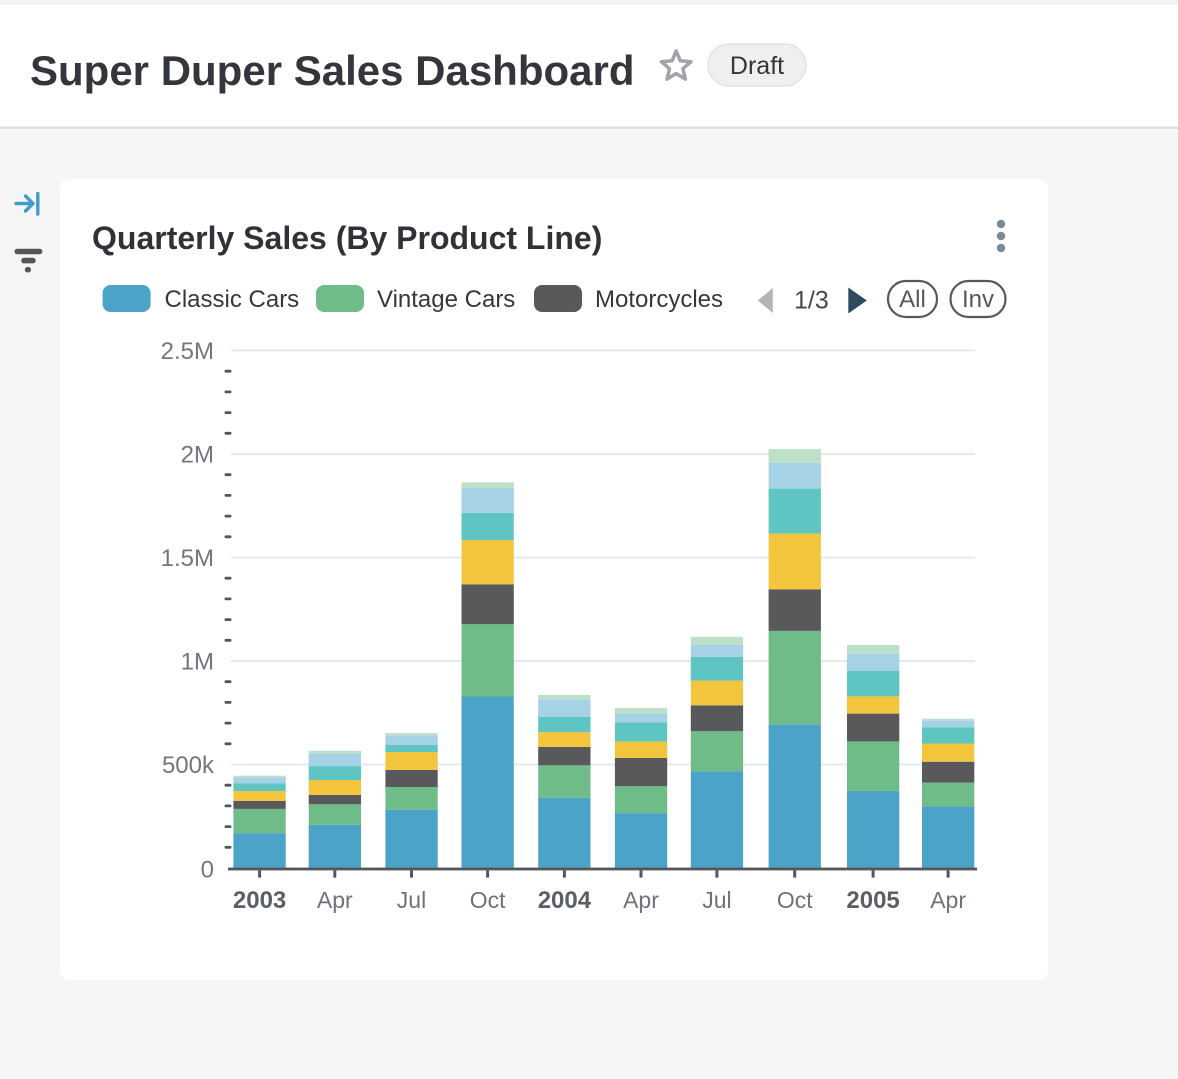 The image size is (1178, 1079). Describe the element at coordinates (659, 299) in the screenshot. I see `svg-text: Motorcycles` at that location.